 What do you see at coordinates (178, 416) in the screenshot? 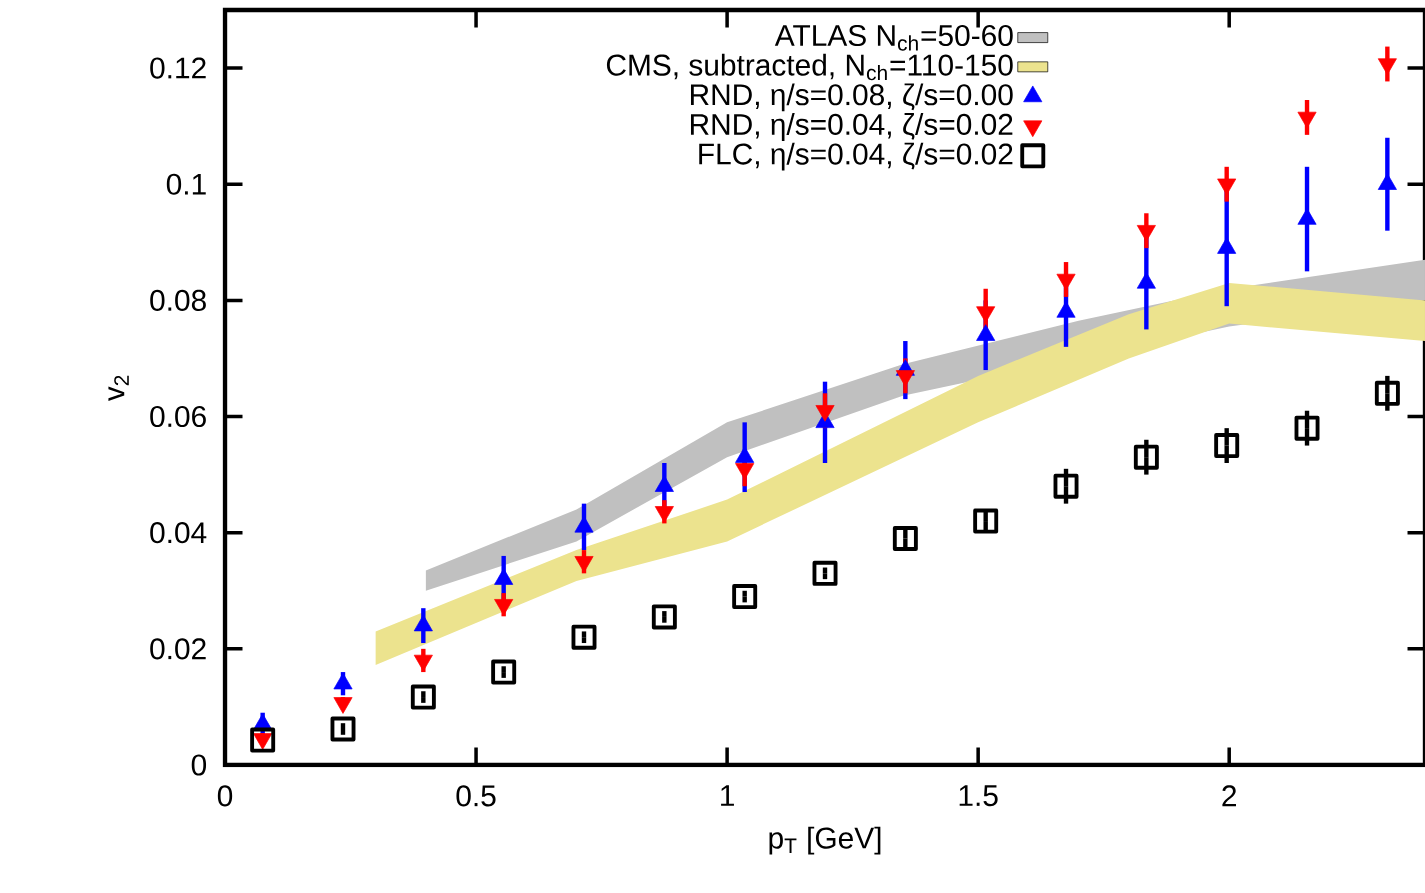
I see `y-tick-label: 0.06` at bounding box center [178, 416].